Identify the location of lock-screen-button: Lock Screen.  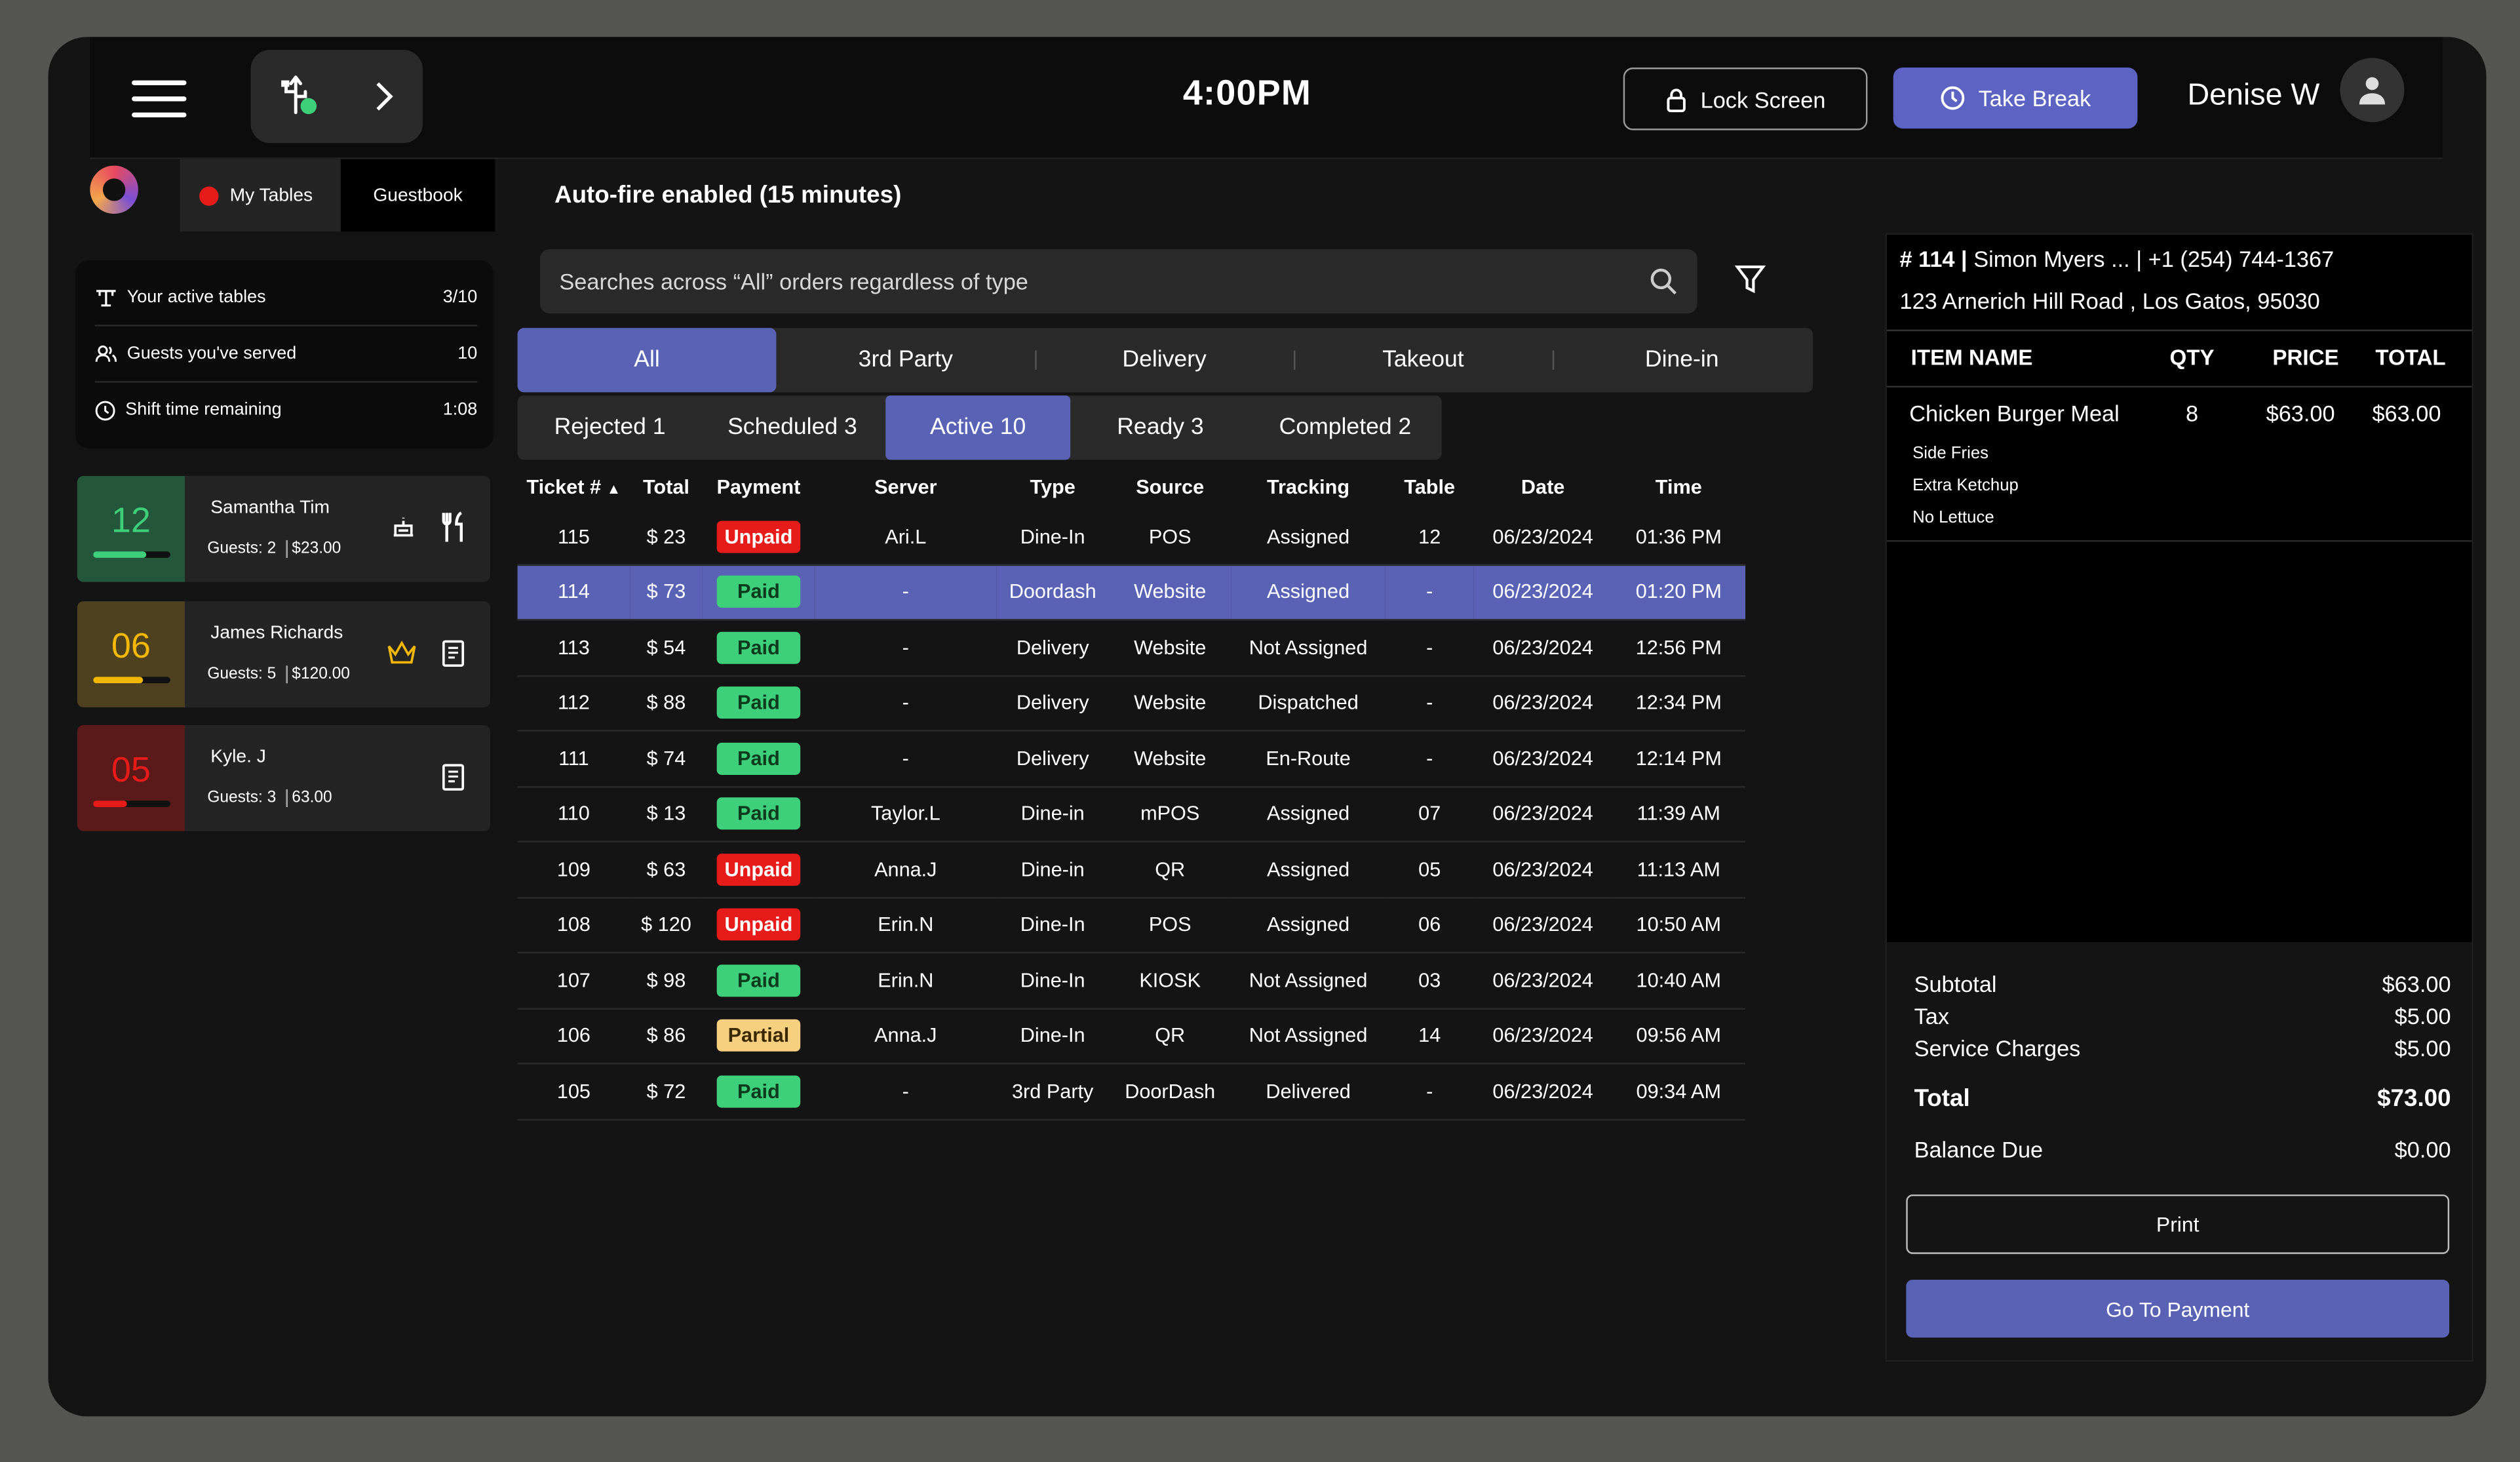
(1745, 98).